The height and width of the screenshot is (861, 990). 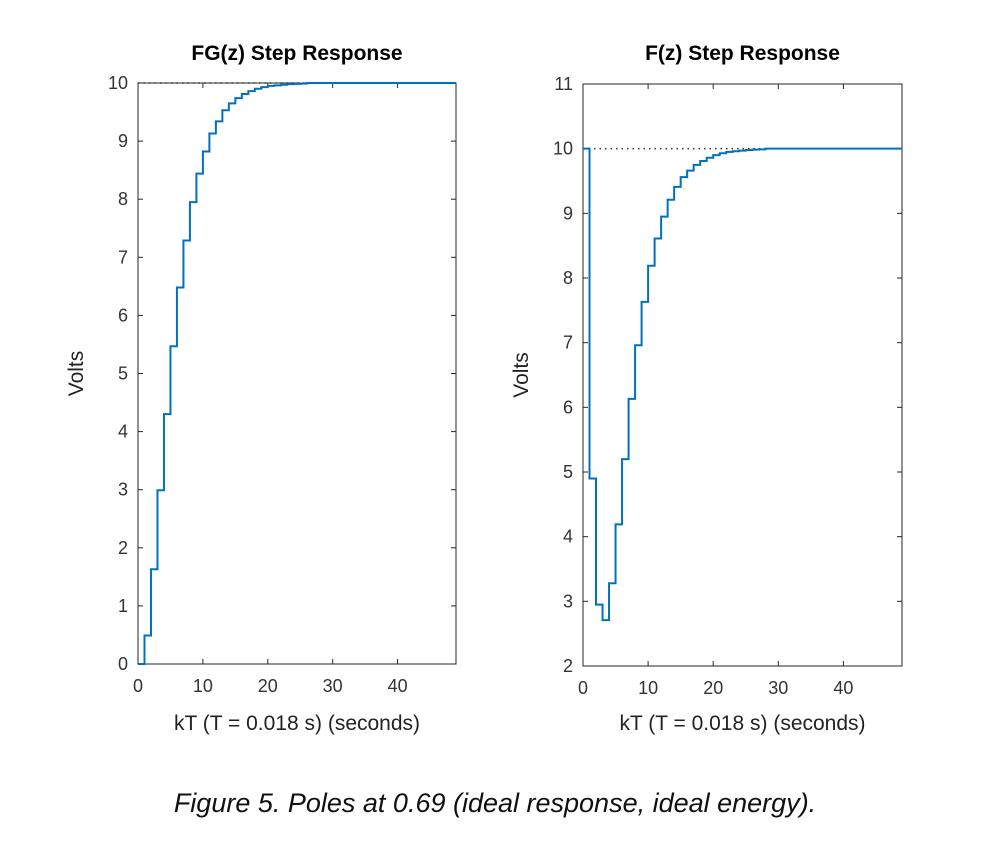 I want to click on chart-title: FG(z) Step Response, so click(x=296, y=53).